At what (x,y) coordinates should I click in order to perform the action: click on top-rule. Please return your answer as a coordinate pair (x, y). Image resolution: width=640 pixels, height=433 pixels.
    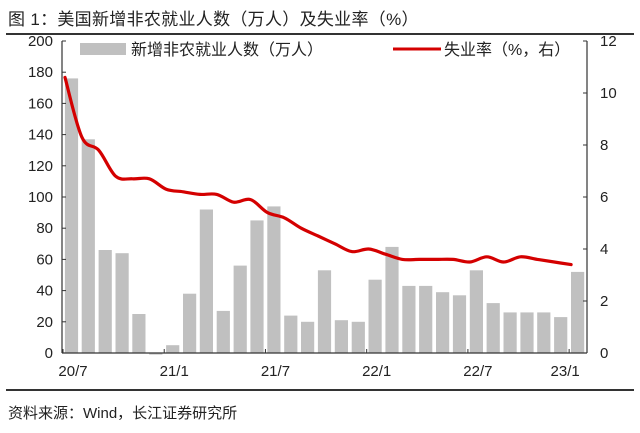
    Looking at the image, I should click on (320, 34).